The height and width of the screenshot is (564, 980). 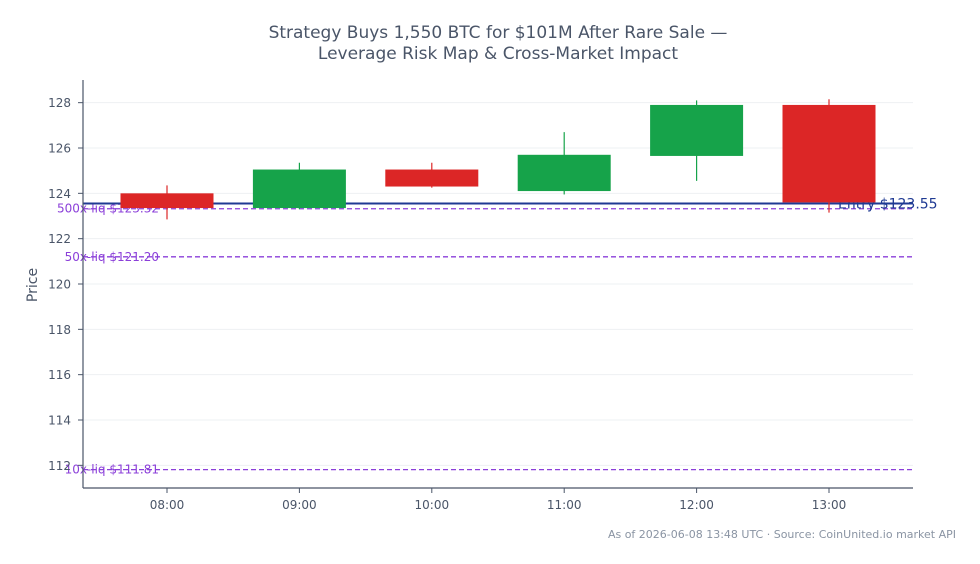 I want to click on y-tick-label: 112, so click(x=59, y=466).